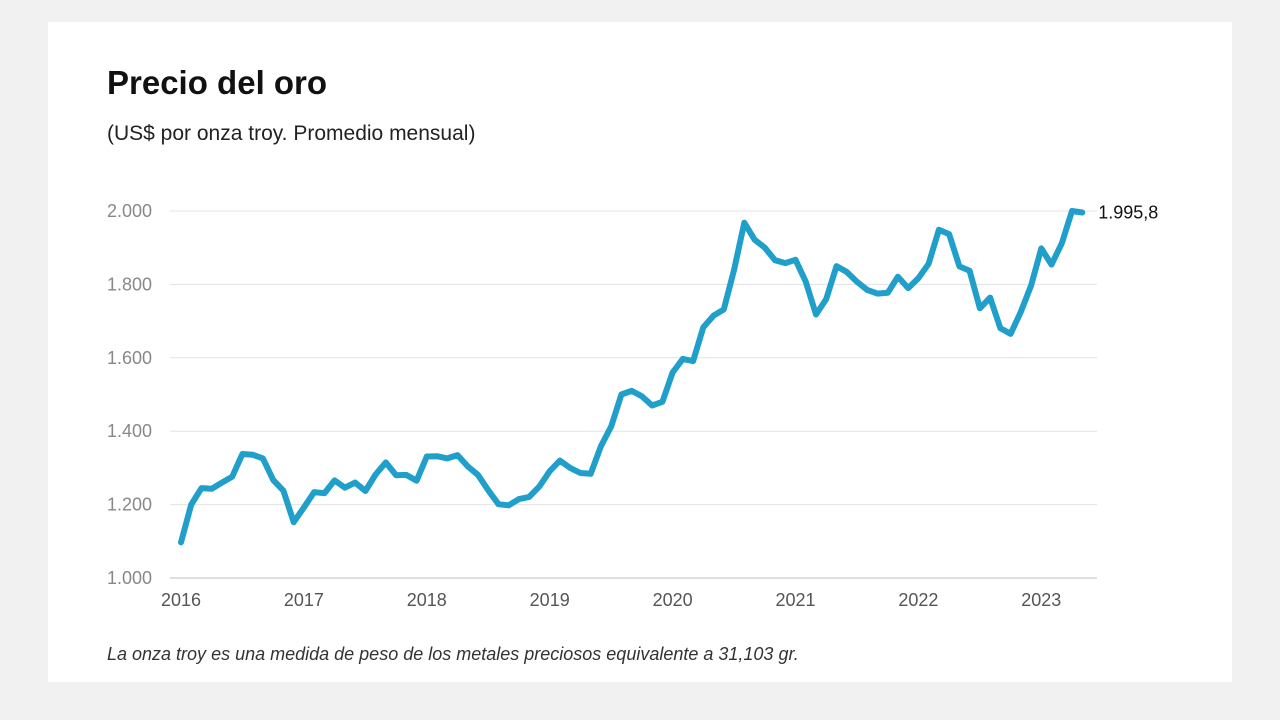 This screenshot has height=720, width=1280. What do you see at coordinates (1128, 213) in the screenshot?
I see `end-value-label: 1.995,8` at bounding box center [1128, 213].